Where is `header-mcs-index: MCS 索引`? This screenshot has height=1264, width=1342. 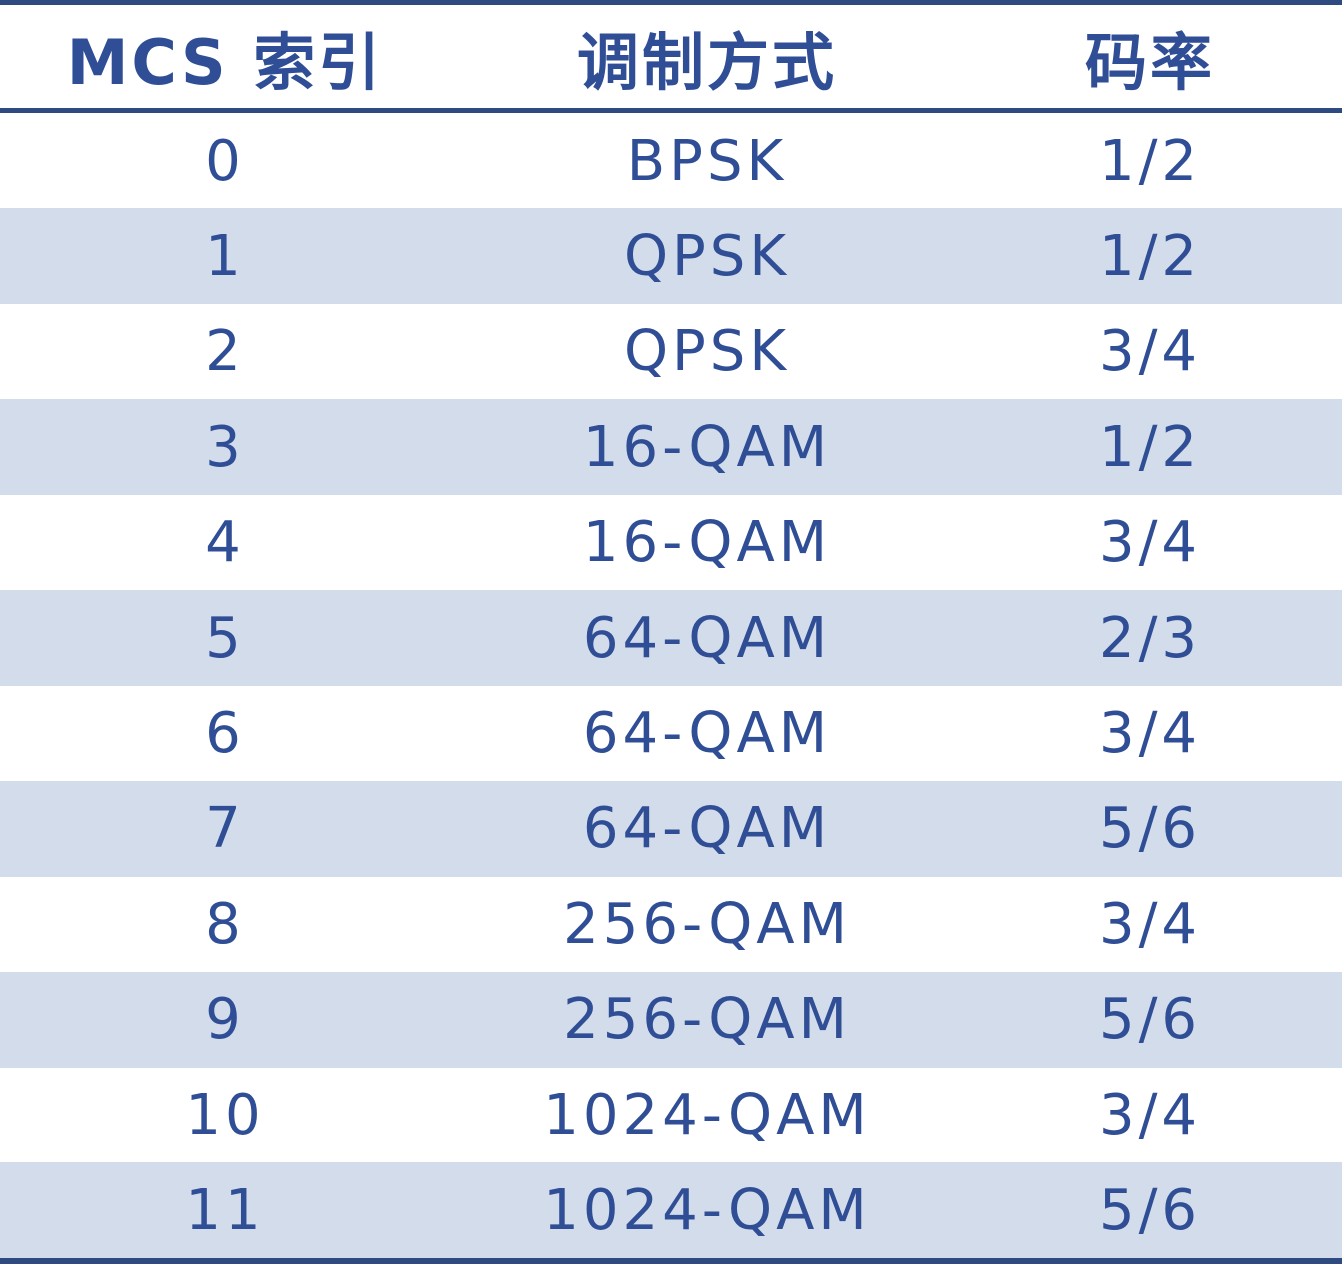
header-mcs-index: MCS 索引 is located at coordinates (225, 62).